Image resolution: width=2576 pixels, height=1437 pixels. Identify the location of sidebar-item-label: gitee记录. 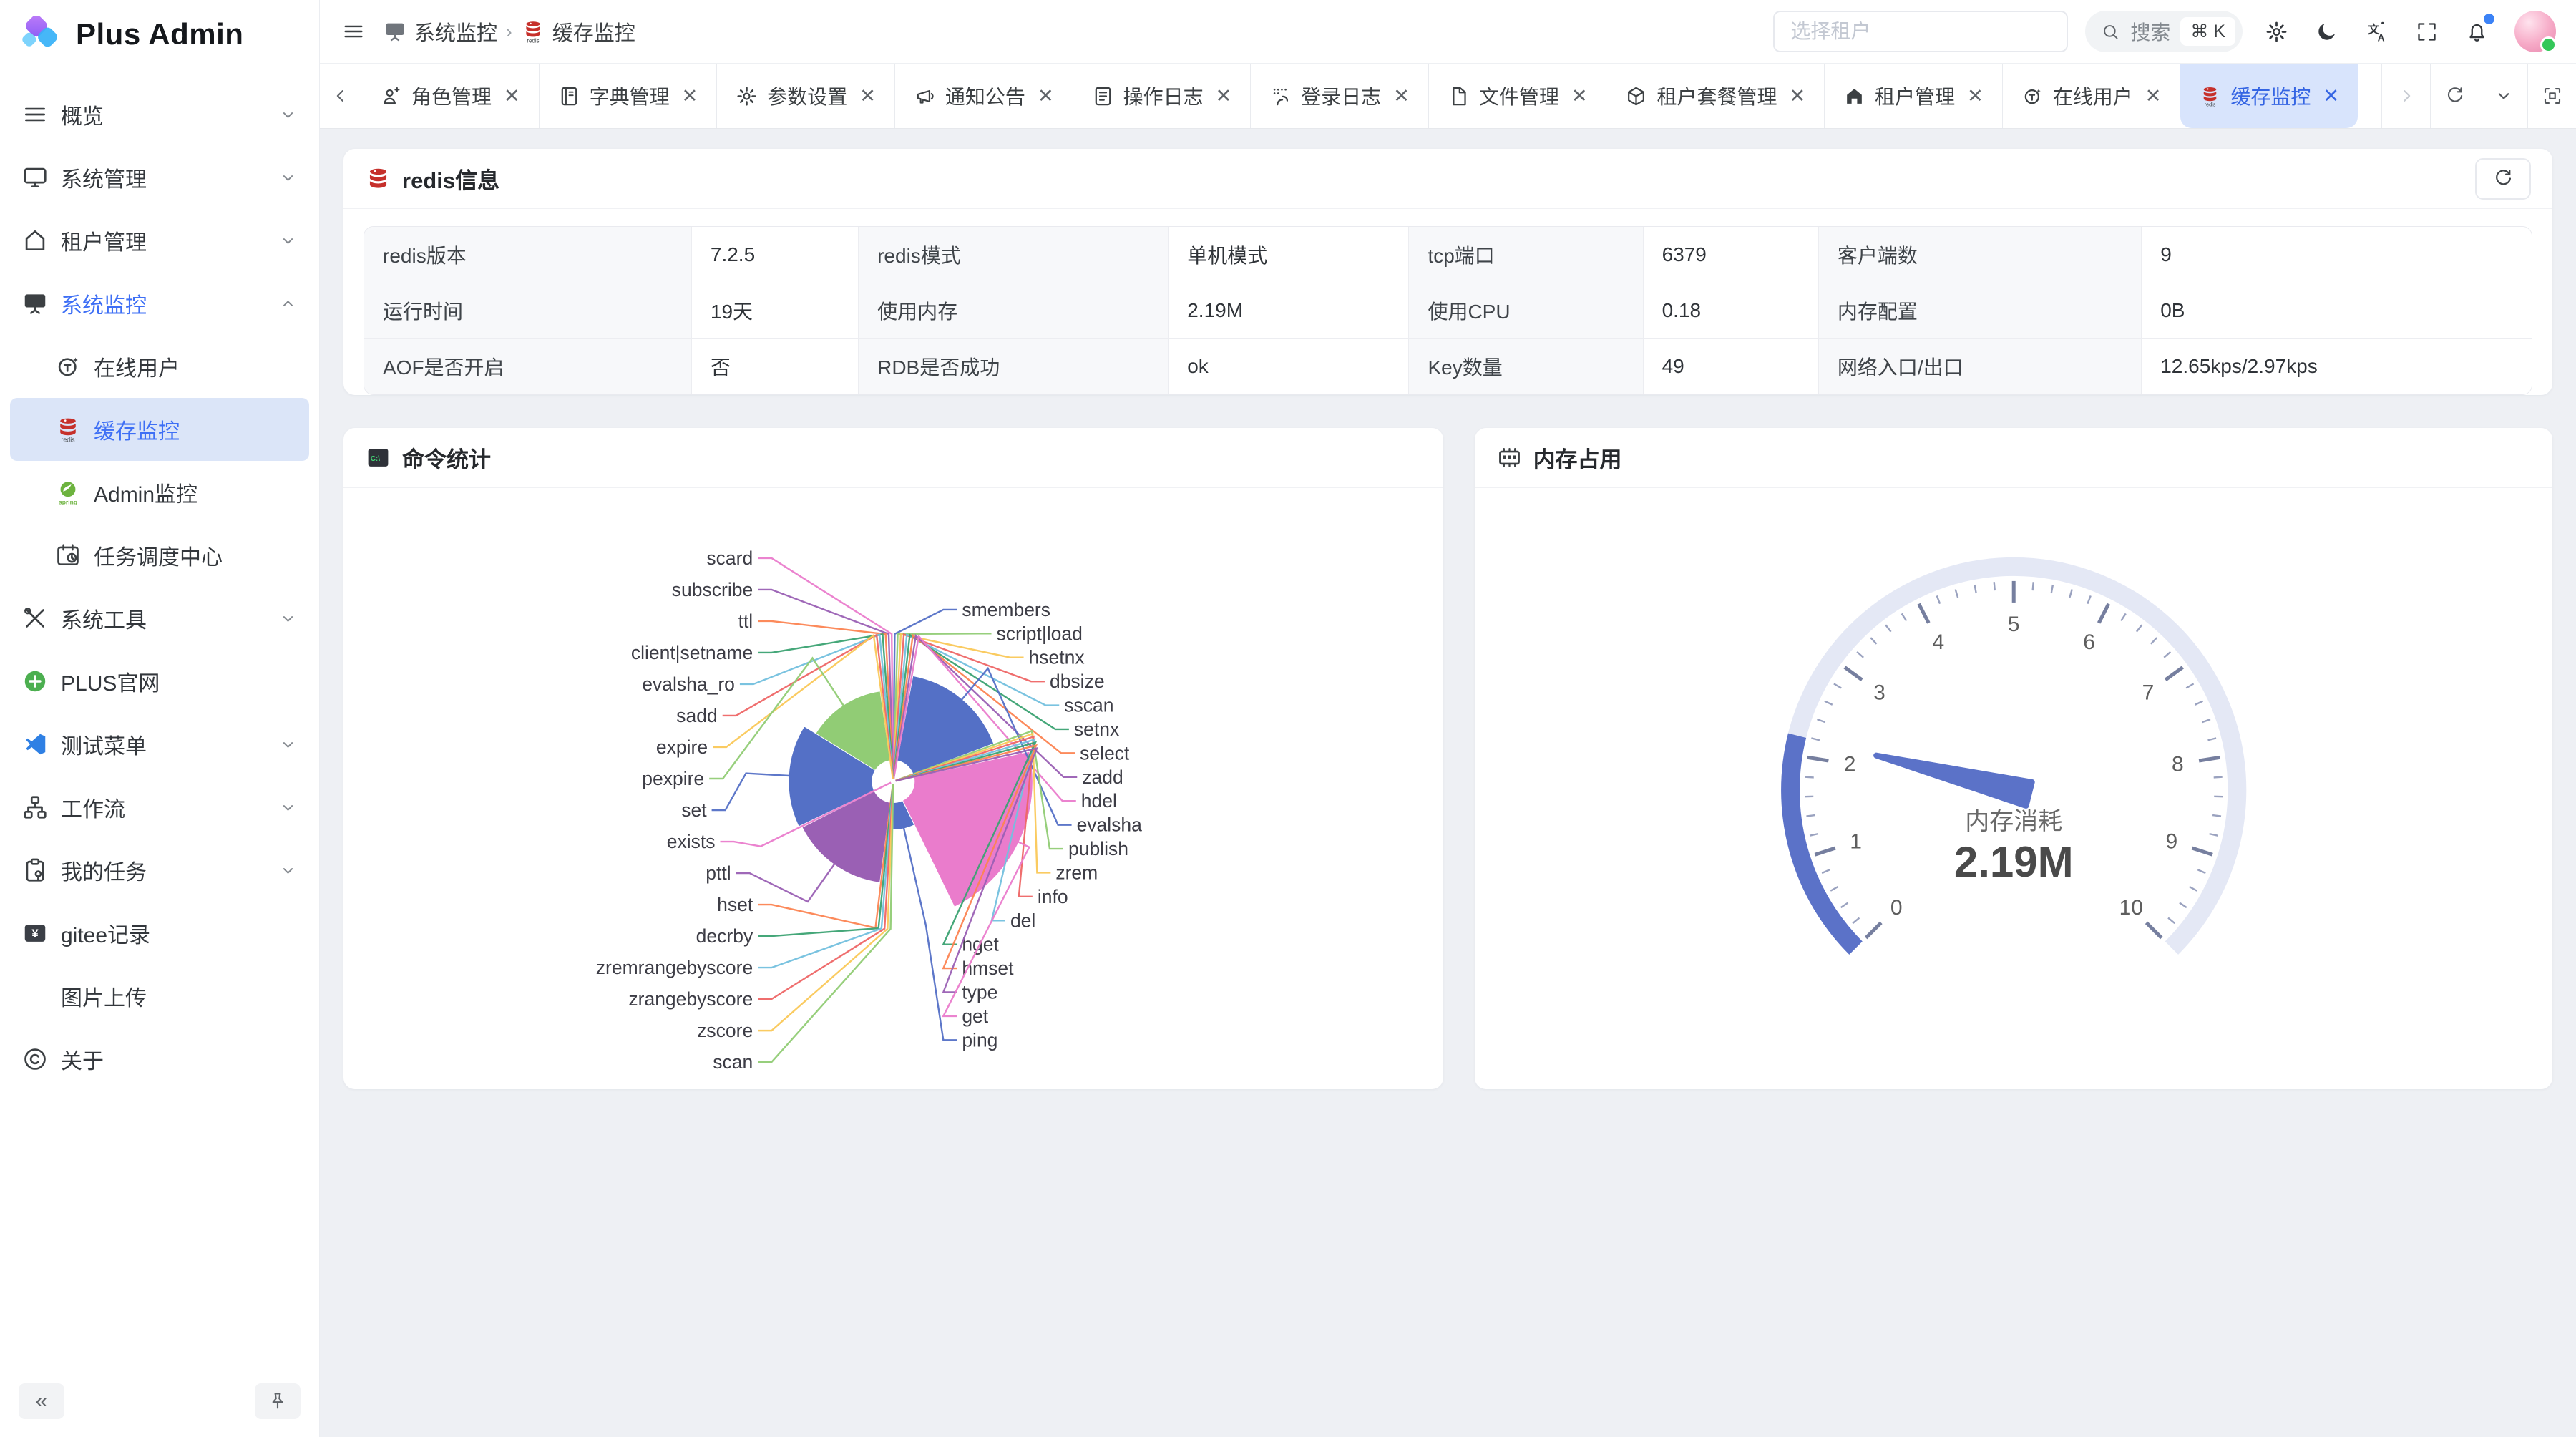
(106, 936).